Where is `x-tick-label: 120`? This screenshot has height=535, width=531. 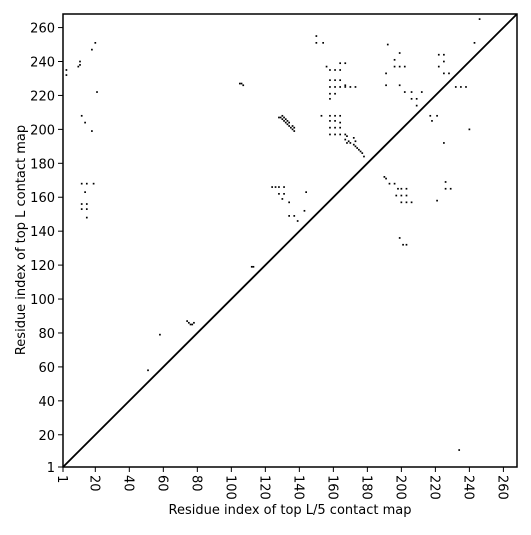 x-tick-label: 120 is located at coordinates (263, 487).